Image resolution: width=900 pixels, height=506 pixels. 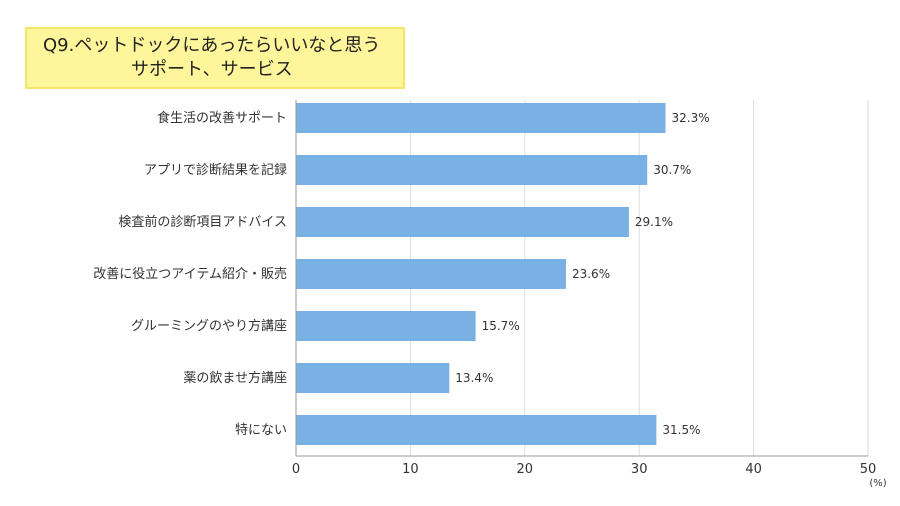 I want to click on category-label-0: 食生活の改善サポート, so click(x=222, y=118).